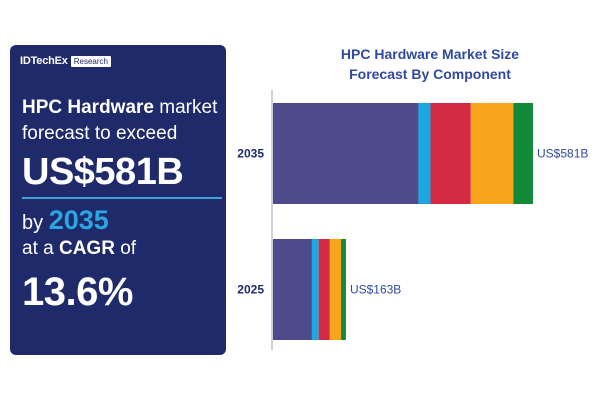 The height and width of the screenshot is (400, 600). I want to click on brand-name: IDTechEx, so click(44, 61).